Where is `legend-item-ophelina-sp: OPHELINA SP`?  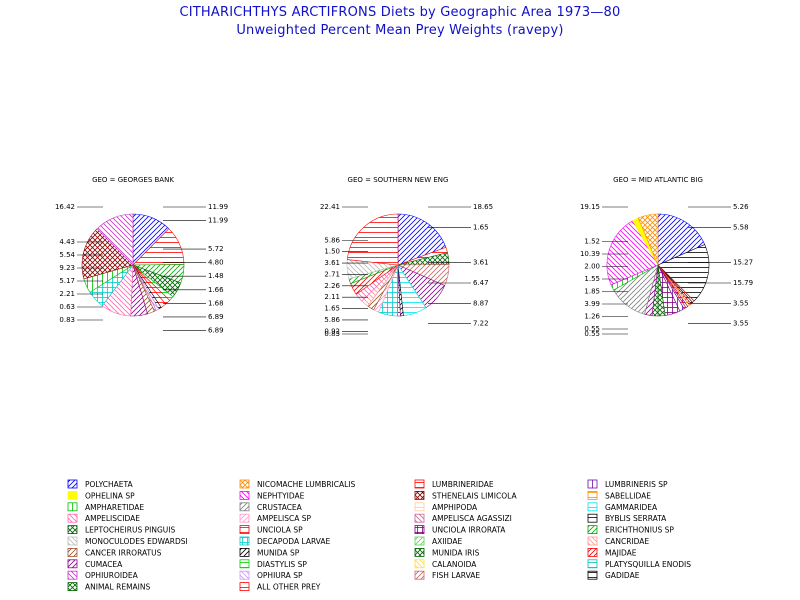 legend-item-ophelina-sp: OPHELINA SP is located at coordinates (101, 495).